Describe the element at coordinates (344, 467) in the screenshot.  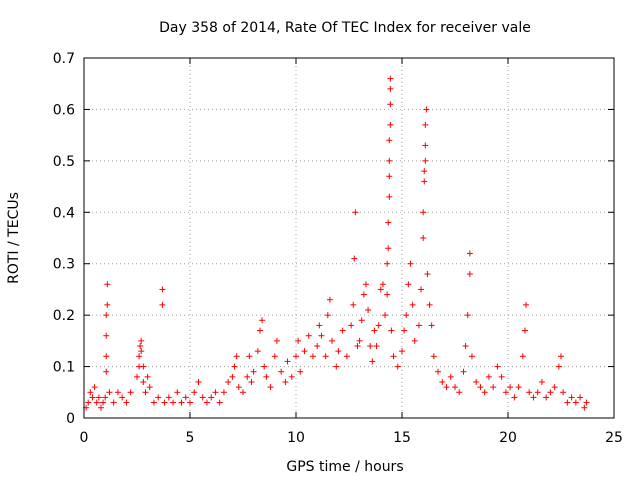
I see `x-axis-label: GPS time / hours` at that location.